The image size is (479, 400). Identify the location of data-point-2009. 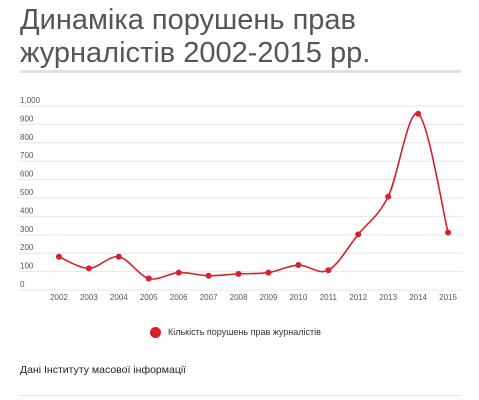
(268, 272).